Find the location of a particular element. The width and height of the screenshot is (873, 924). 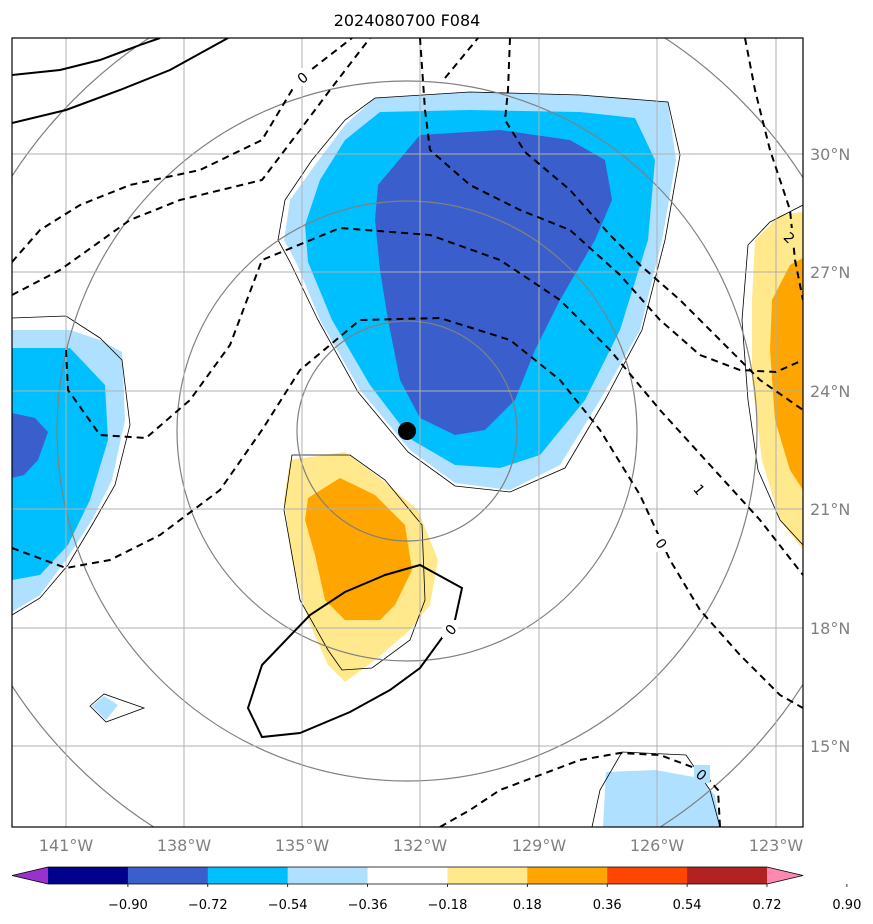

lat-tick-label: 18°N is located at coordinates (830, 628).